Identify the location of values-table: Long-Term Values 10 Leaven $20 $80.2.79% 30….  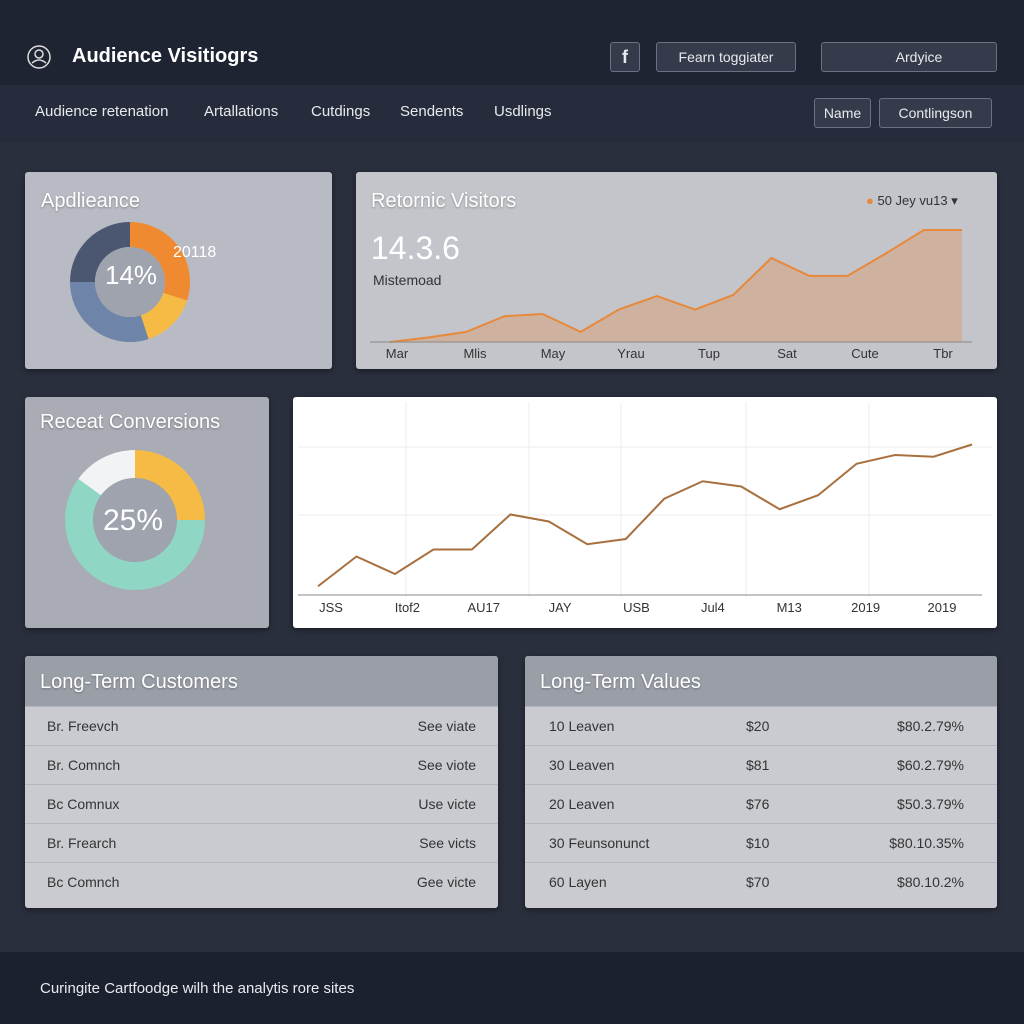
(761, 782).